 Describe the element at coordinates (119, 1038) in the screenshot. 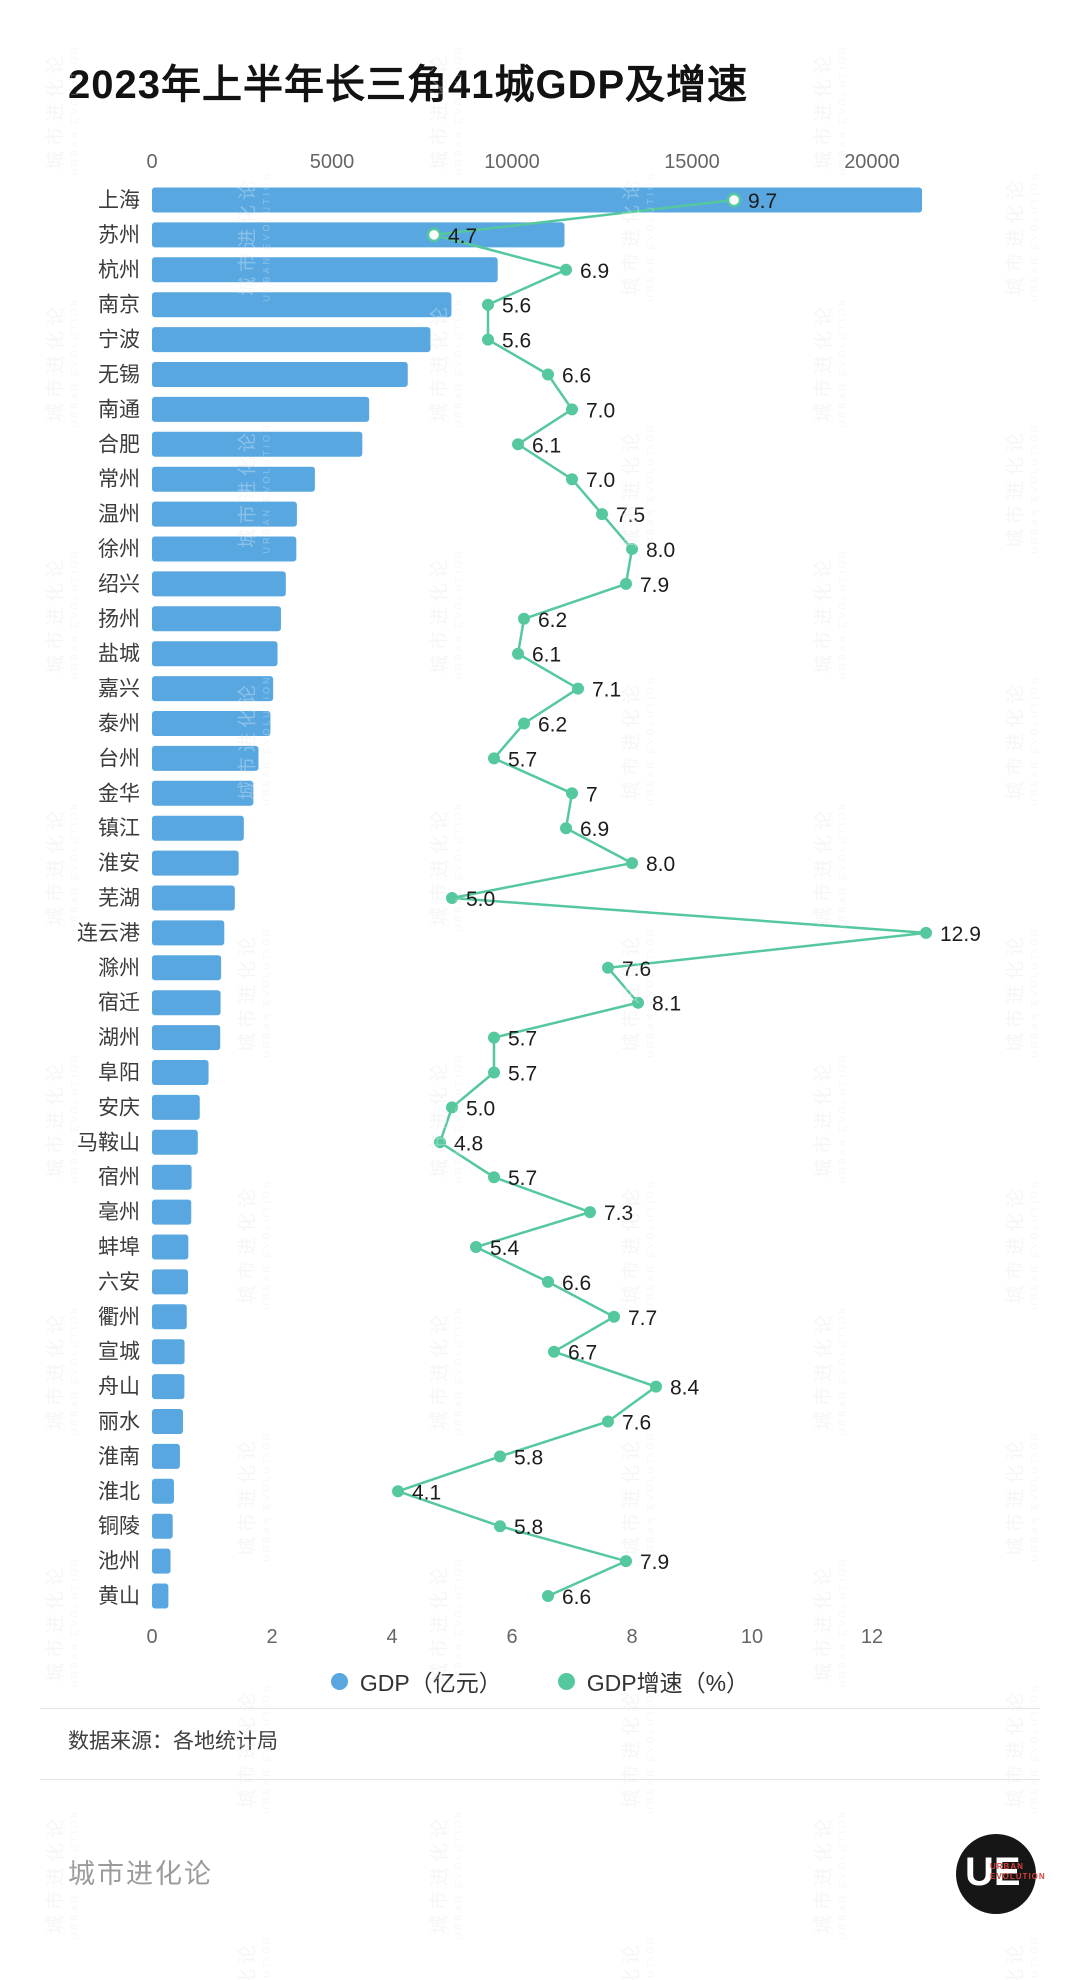

I see `city-label: 湖州` at that location.